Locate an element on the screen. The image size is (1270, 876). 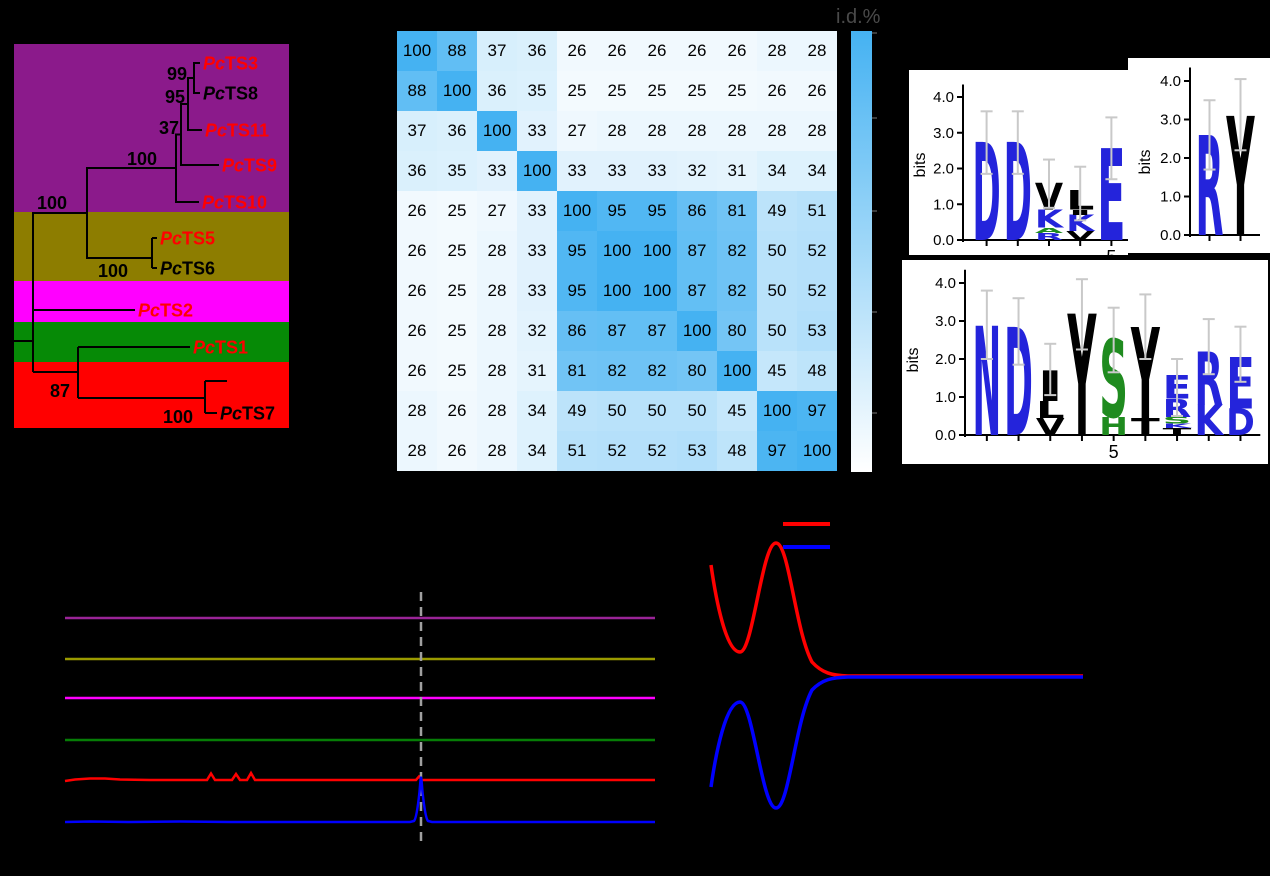
heatmap-colorbar is located at coordinates (864, 251).